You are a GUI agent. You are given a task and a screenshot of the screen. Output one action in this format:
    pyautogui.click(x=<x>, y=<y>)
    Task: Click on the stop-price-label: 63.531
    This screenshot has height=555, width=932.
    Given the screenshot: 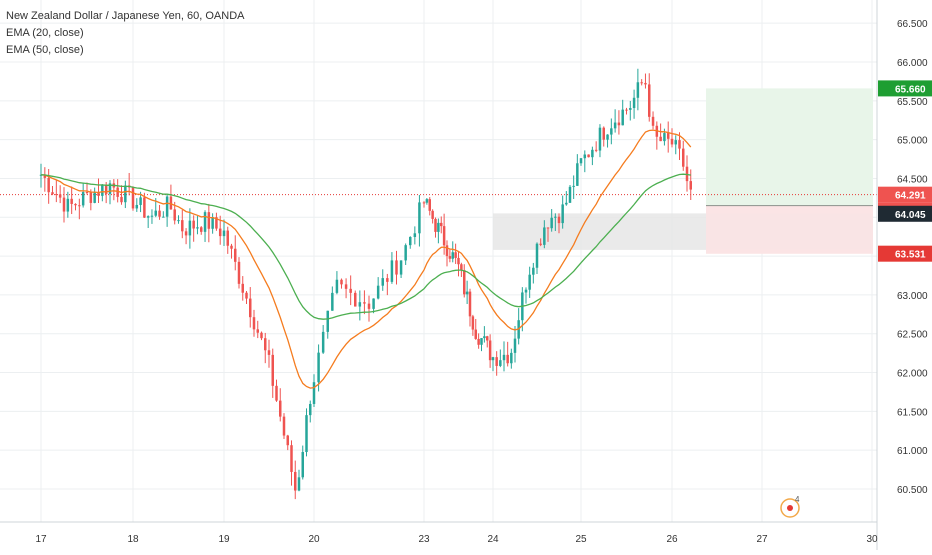 What is the action you would take?
    pyautogui.click(x=905, y=253)
    